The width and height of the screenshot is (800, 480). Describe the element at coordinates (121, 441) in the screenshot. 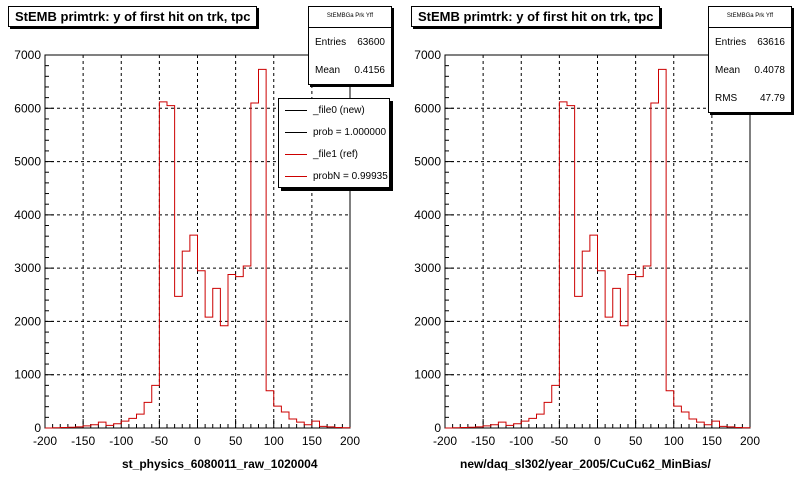

I see `left-x-tick-label: -100` at that location.